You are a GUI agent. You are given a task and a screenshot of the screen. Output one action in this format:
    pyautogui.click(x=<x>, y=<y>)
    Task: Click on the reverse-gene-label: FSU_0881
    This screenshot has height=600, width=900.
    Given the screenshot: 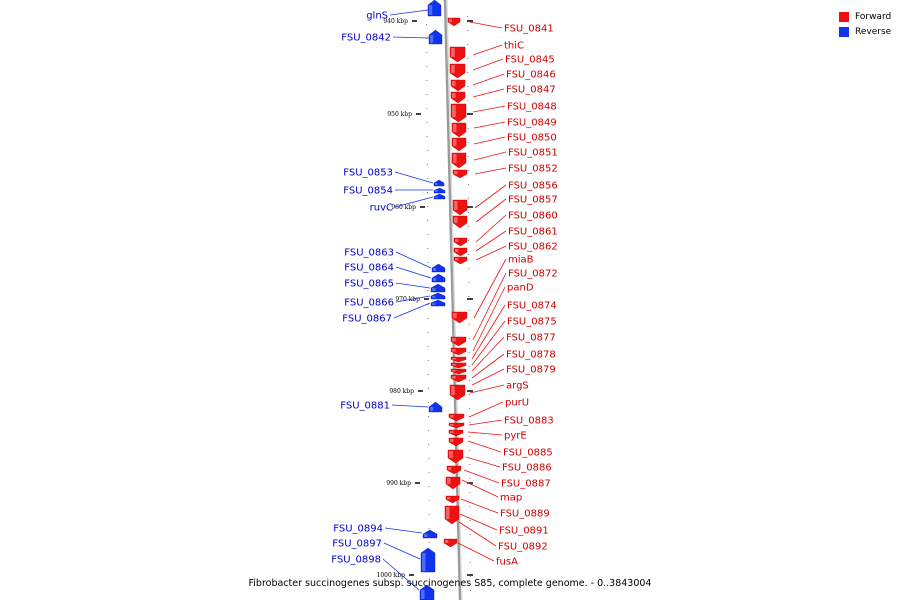 What is the action you would take?
    pyautogui.click(x=365, y=406)
    